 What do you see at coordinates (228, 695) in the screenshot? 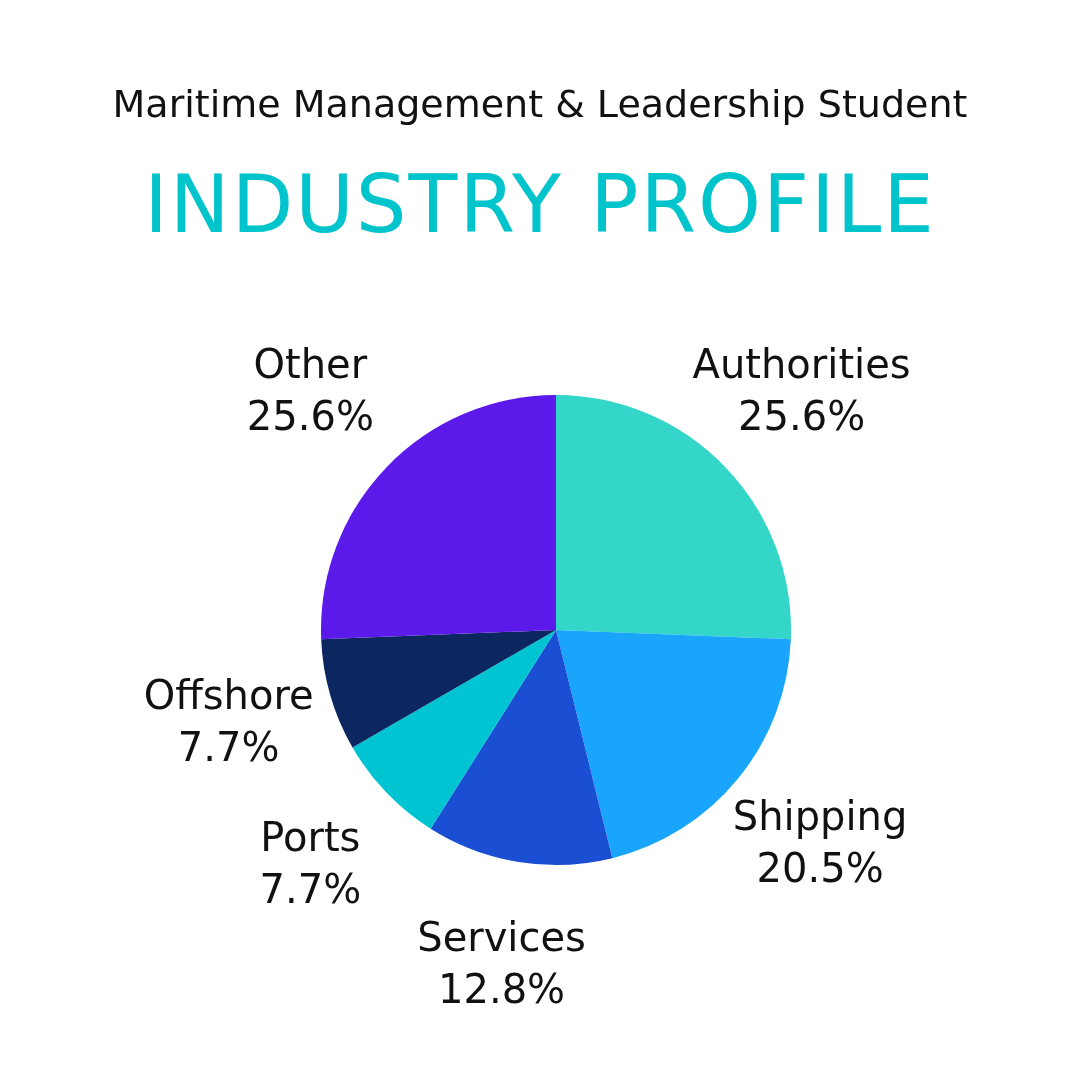
I see `slice-label: Offshore` at bounding box center [228, 695].